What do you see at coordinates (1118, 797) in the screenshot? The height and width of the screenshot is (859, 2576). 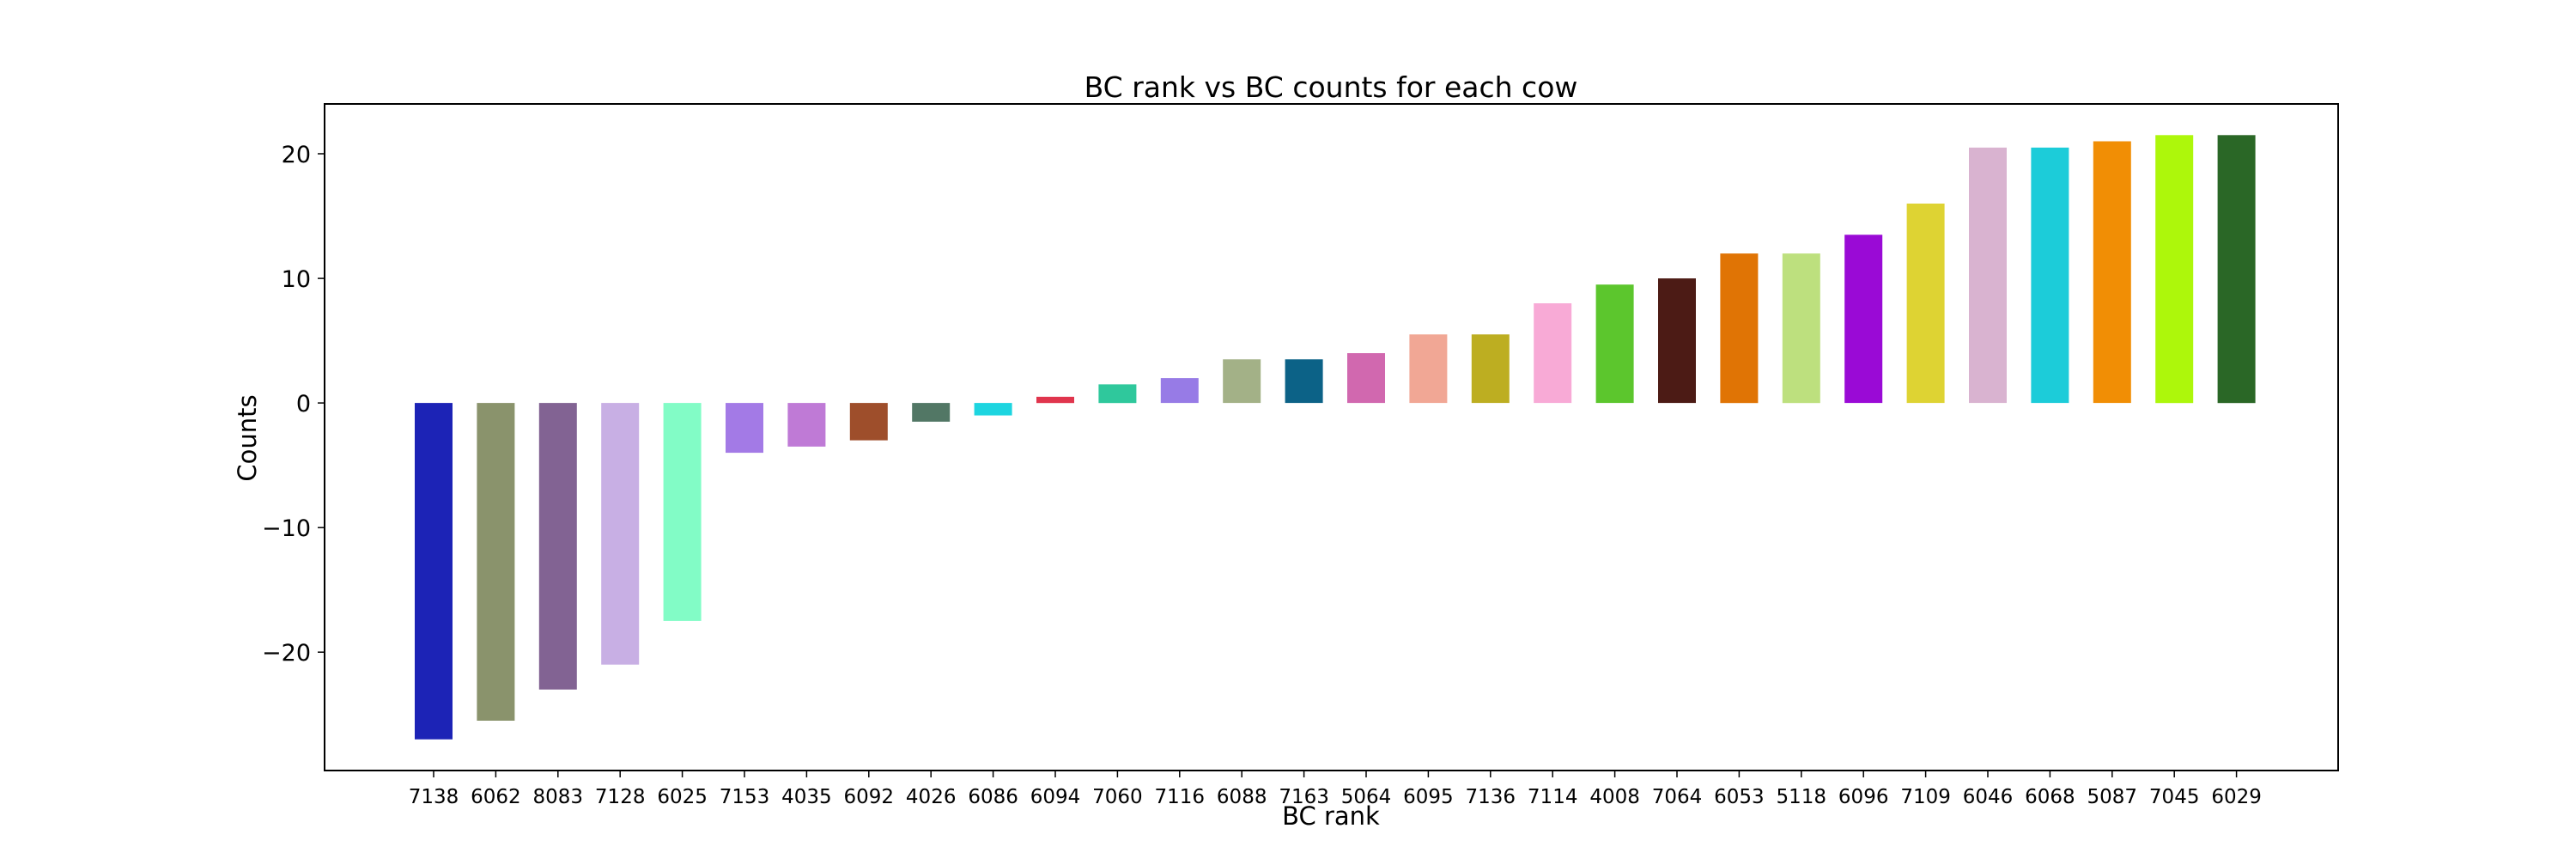 I see `x-tick-label: 7060` at bounding box center [1118, 797].